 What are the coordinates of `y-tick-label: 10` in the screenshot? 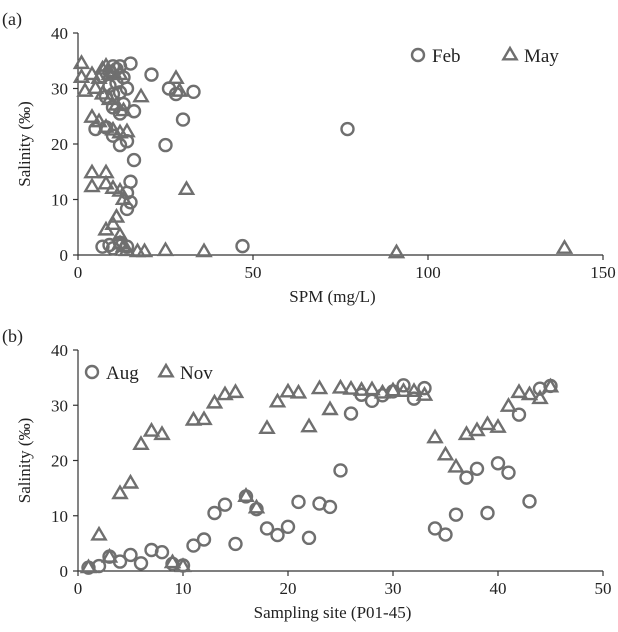 It's located at (59, 516).